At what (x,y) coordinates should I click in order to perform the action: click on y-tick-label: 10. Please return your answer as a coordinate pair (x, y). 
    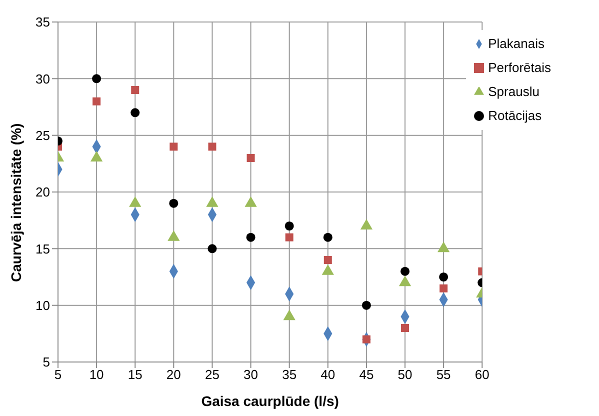
    Looking at the image, I should click on (43, 305).